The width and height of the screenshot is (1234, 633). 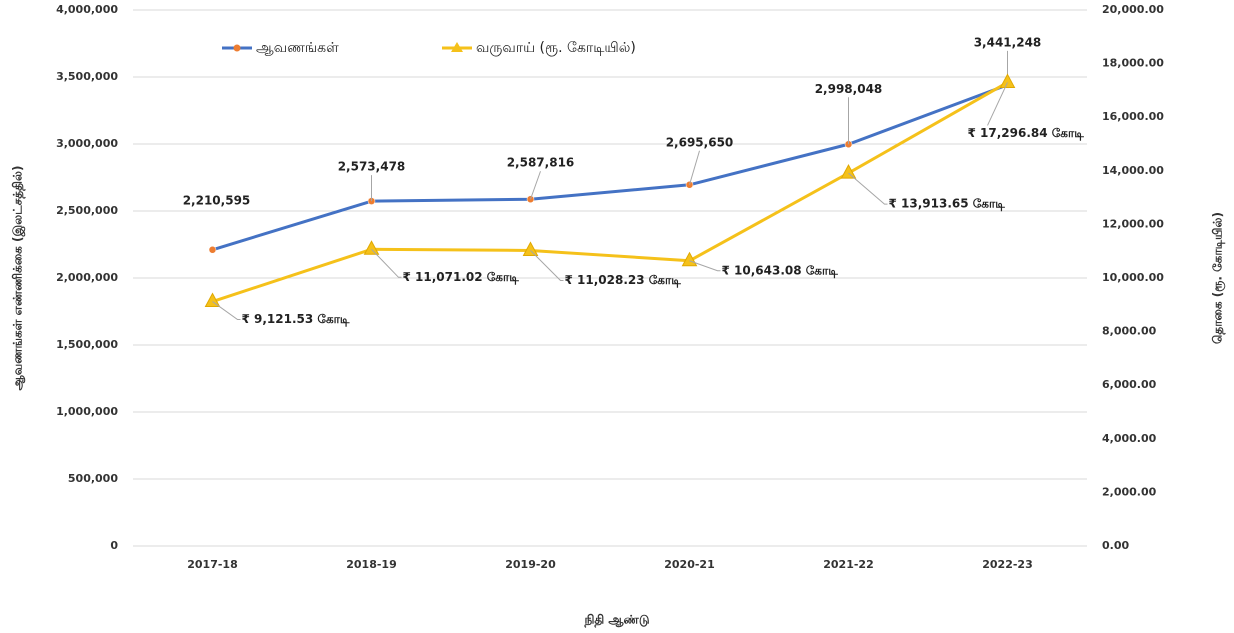 What do you see at coordinates (849, 89) in the screenshot?
I see `data-label: 2,998,048` at bounding box center [849, 89].